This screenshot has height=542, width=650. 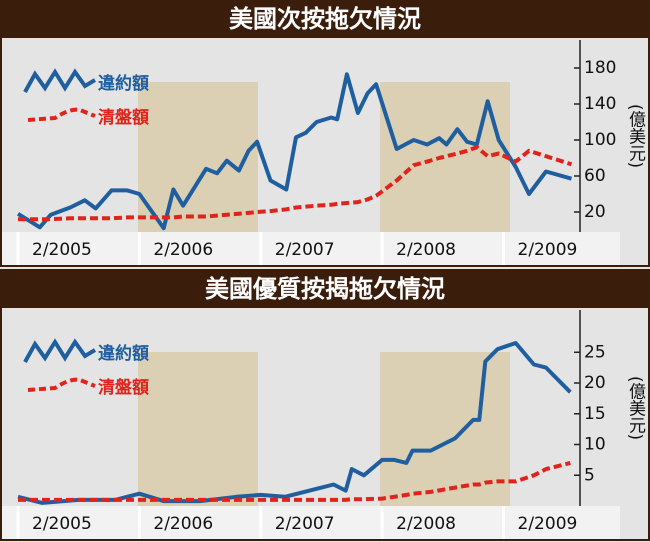 What do you see at coordinates (595, 176) in the screenshot?
I see `y-tick-label: 60` at bounding box center [595, 176].